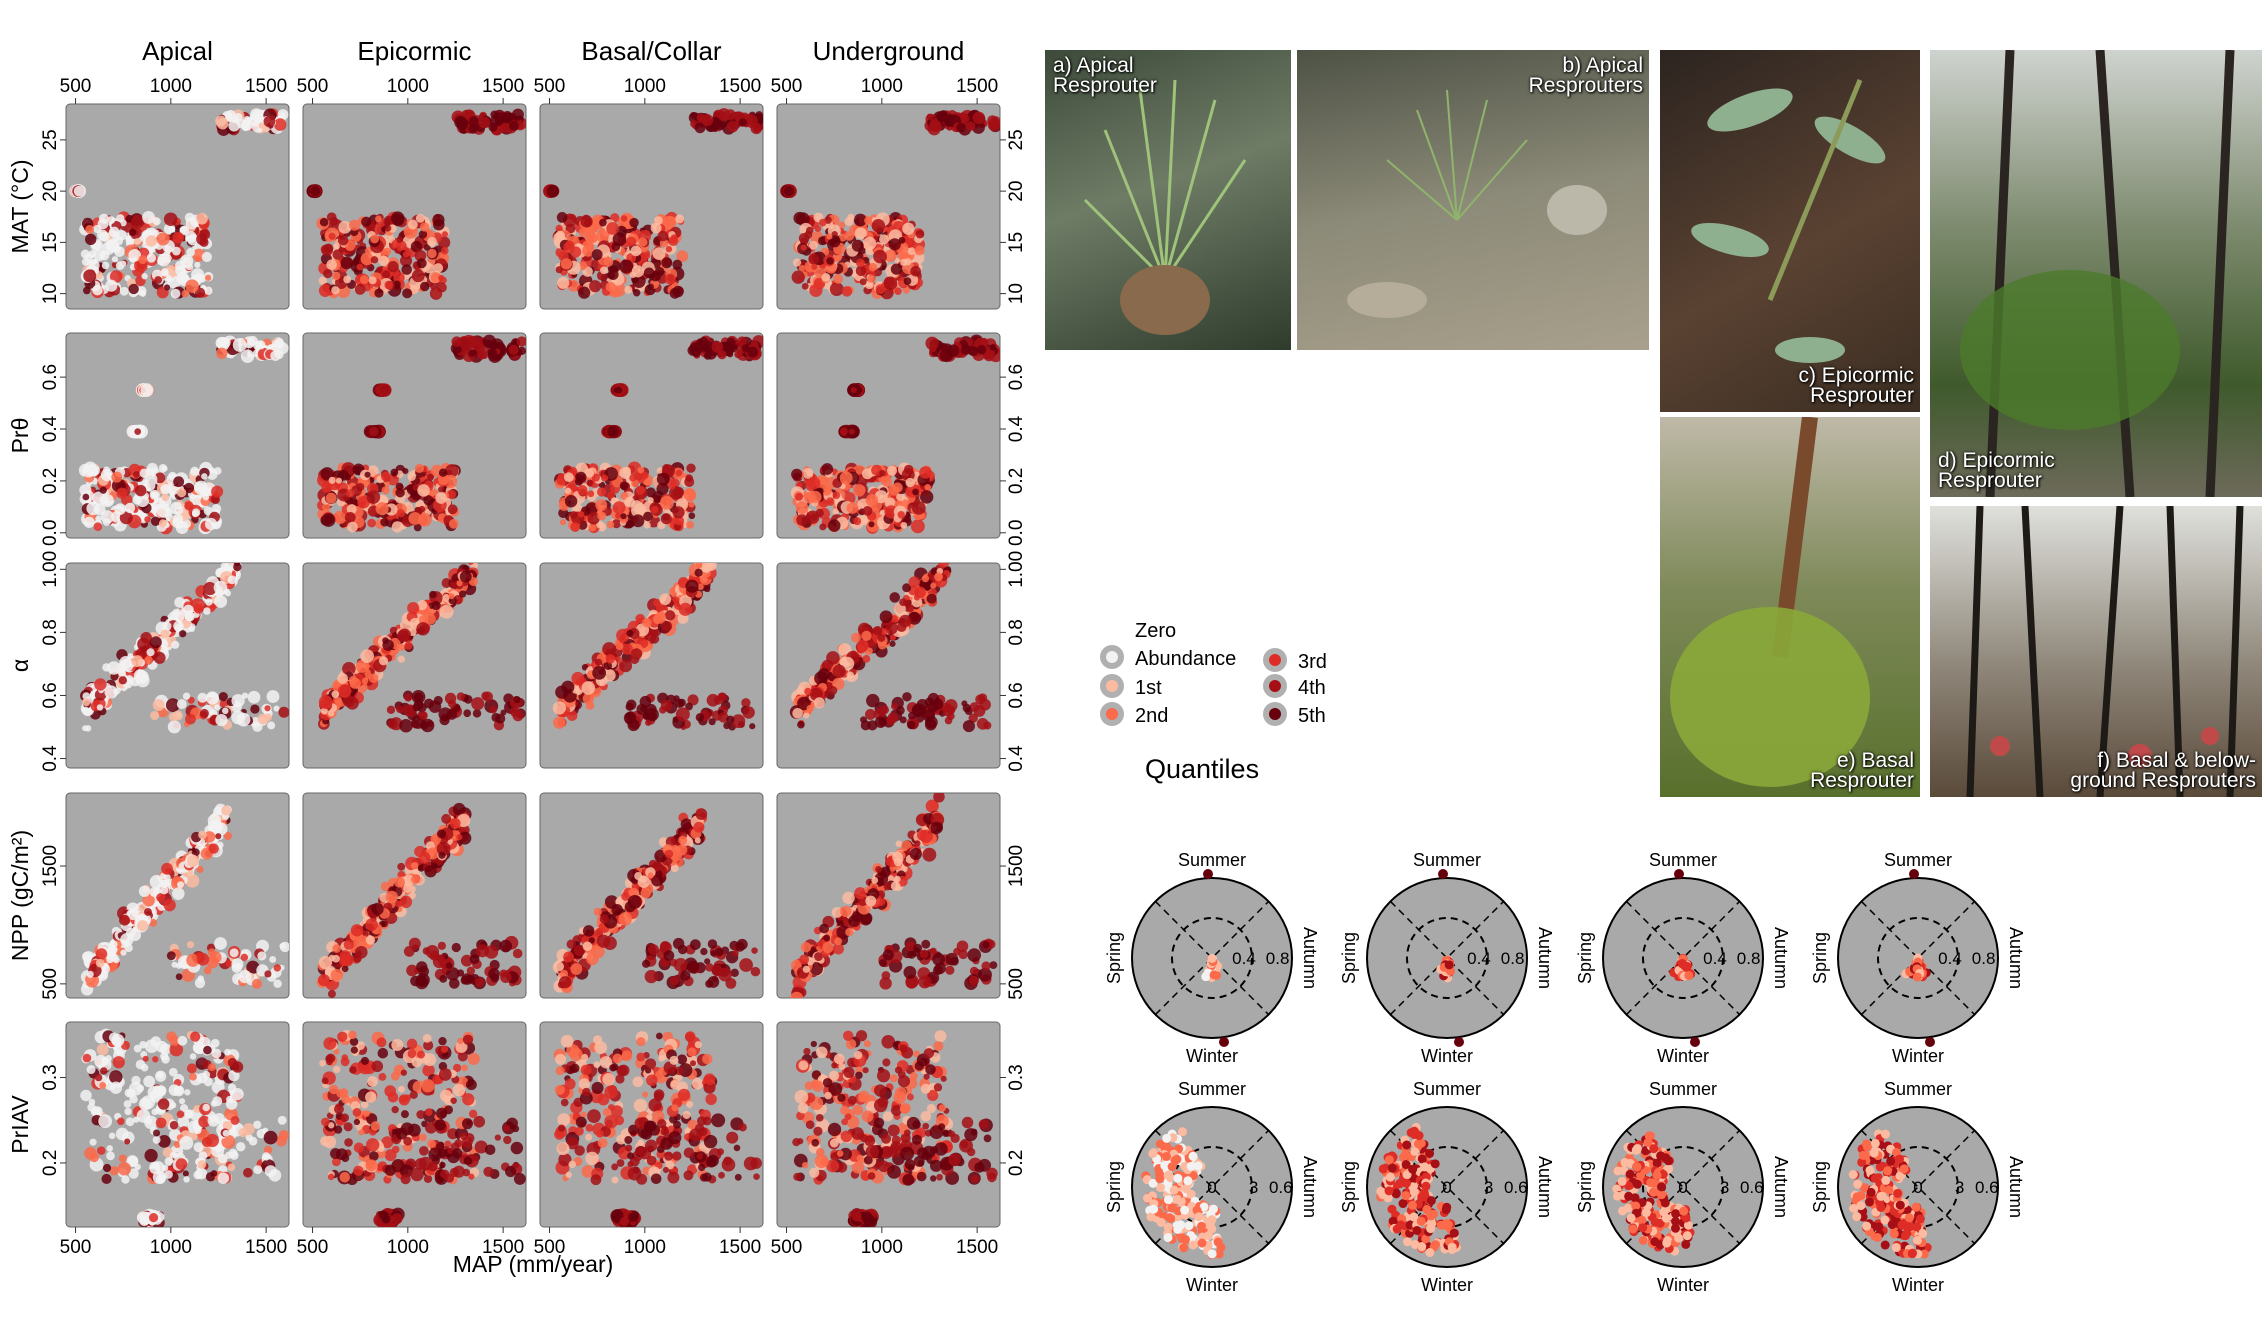  What do you see at coordinates (165, 661) in the screenshot?
I see `scatter-panel: 0.40.60.81.00` at bounding box center [165, 661].